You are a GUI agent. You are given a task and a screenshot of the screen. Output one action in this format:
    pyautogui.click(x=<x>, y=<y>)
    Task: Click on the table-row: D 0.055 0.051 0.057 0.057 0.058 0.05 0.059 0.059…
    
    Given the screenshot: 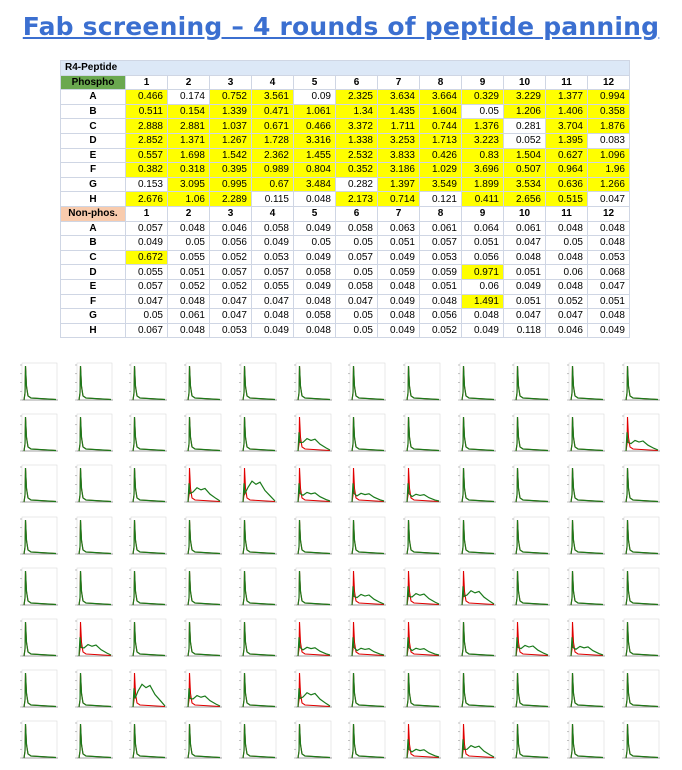 What is the action you would take?
    pyautogui.click(x=345, y=272)
    